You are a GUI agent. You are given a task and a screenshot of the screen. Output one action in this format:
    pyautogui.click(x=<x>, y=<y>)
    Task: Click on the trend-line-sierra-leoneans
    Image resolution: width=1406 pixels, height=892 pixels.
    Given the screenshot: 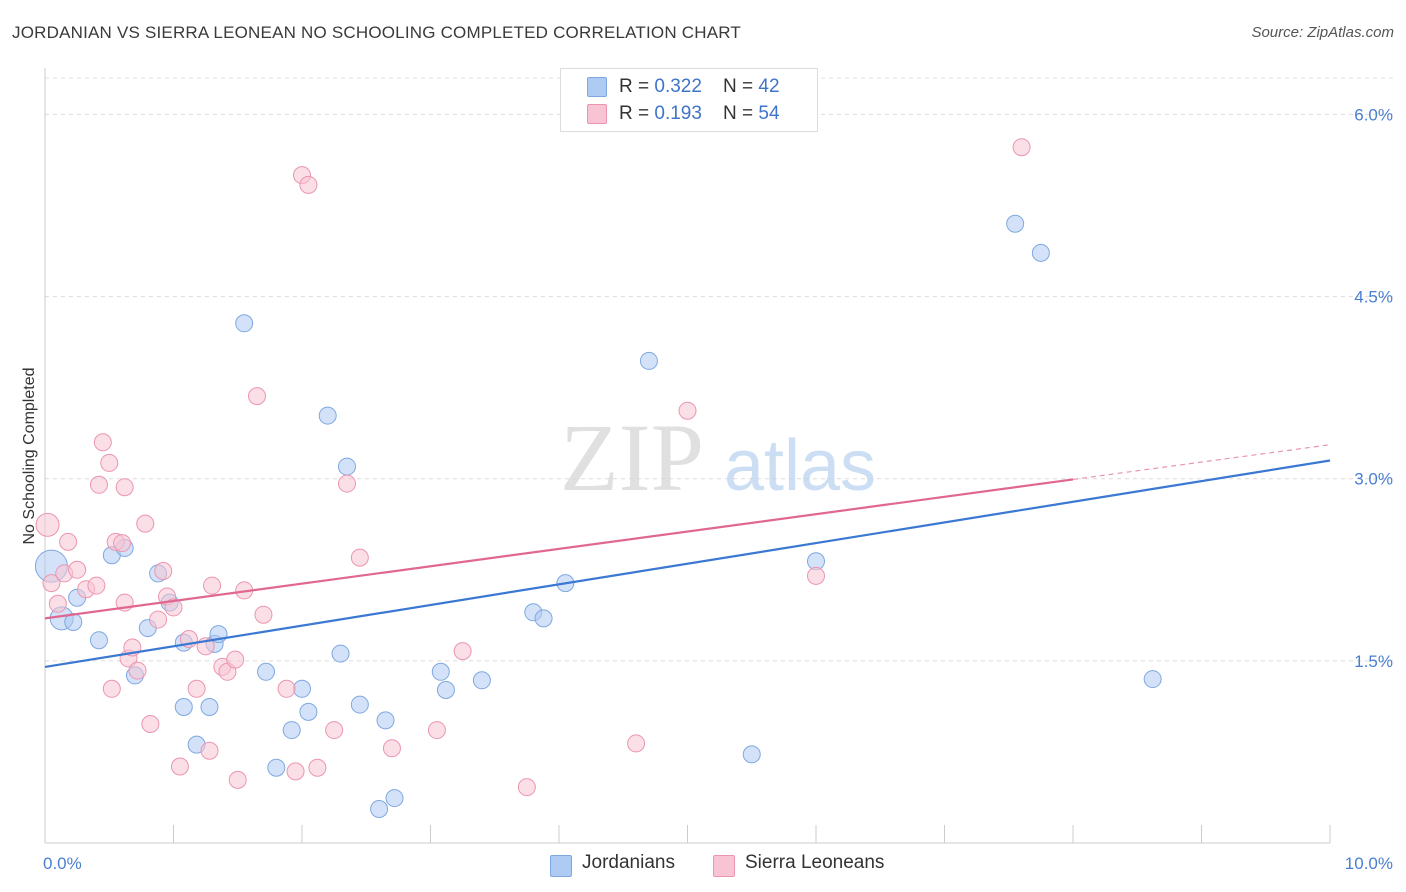 What is the action you would take?
    pyautogui.click(x=559, y=549)
    